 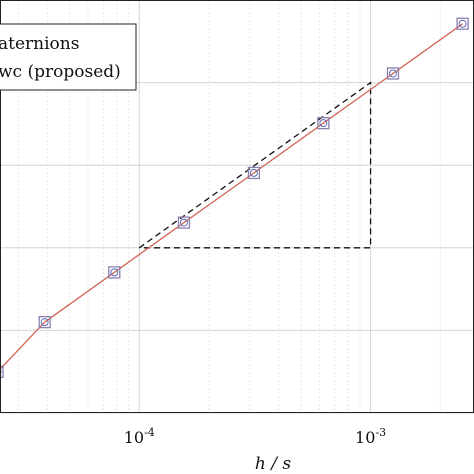 I want to click on x-tick-label: 10⁻³, so click(x=370, y=436).